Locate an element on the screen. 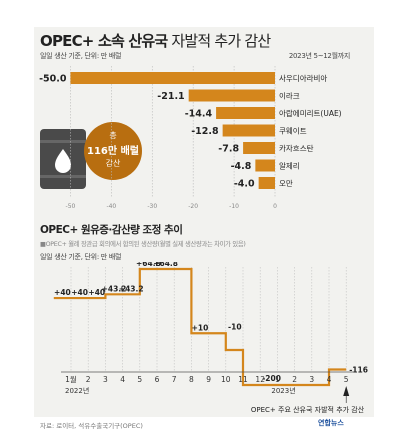  badge-line-2: 116만 배럴 is located at coordinates (113, 150).